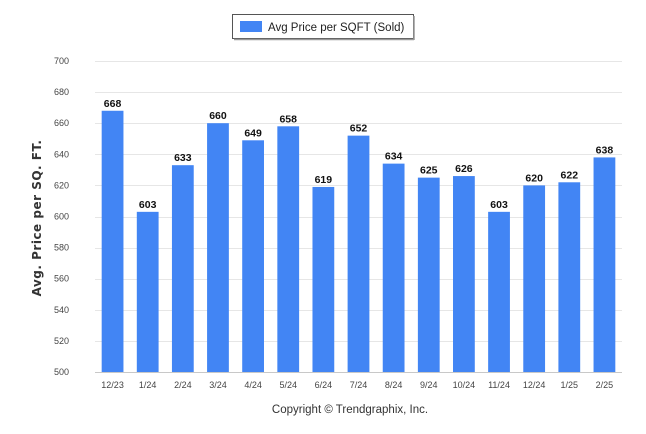 The image size is (646, 434). I want to click on x-tick-label: 2/25, so click(605, 385).